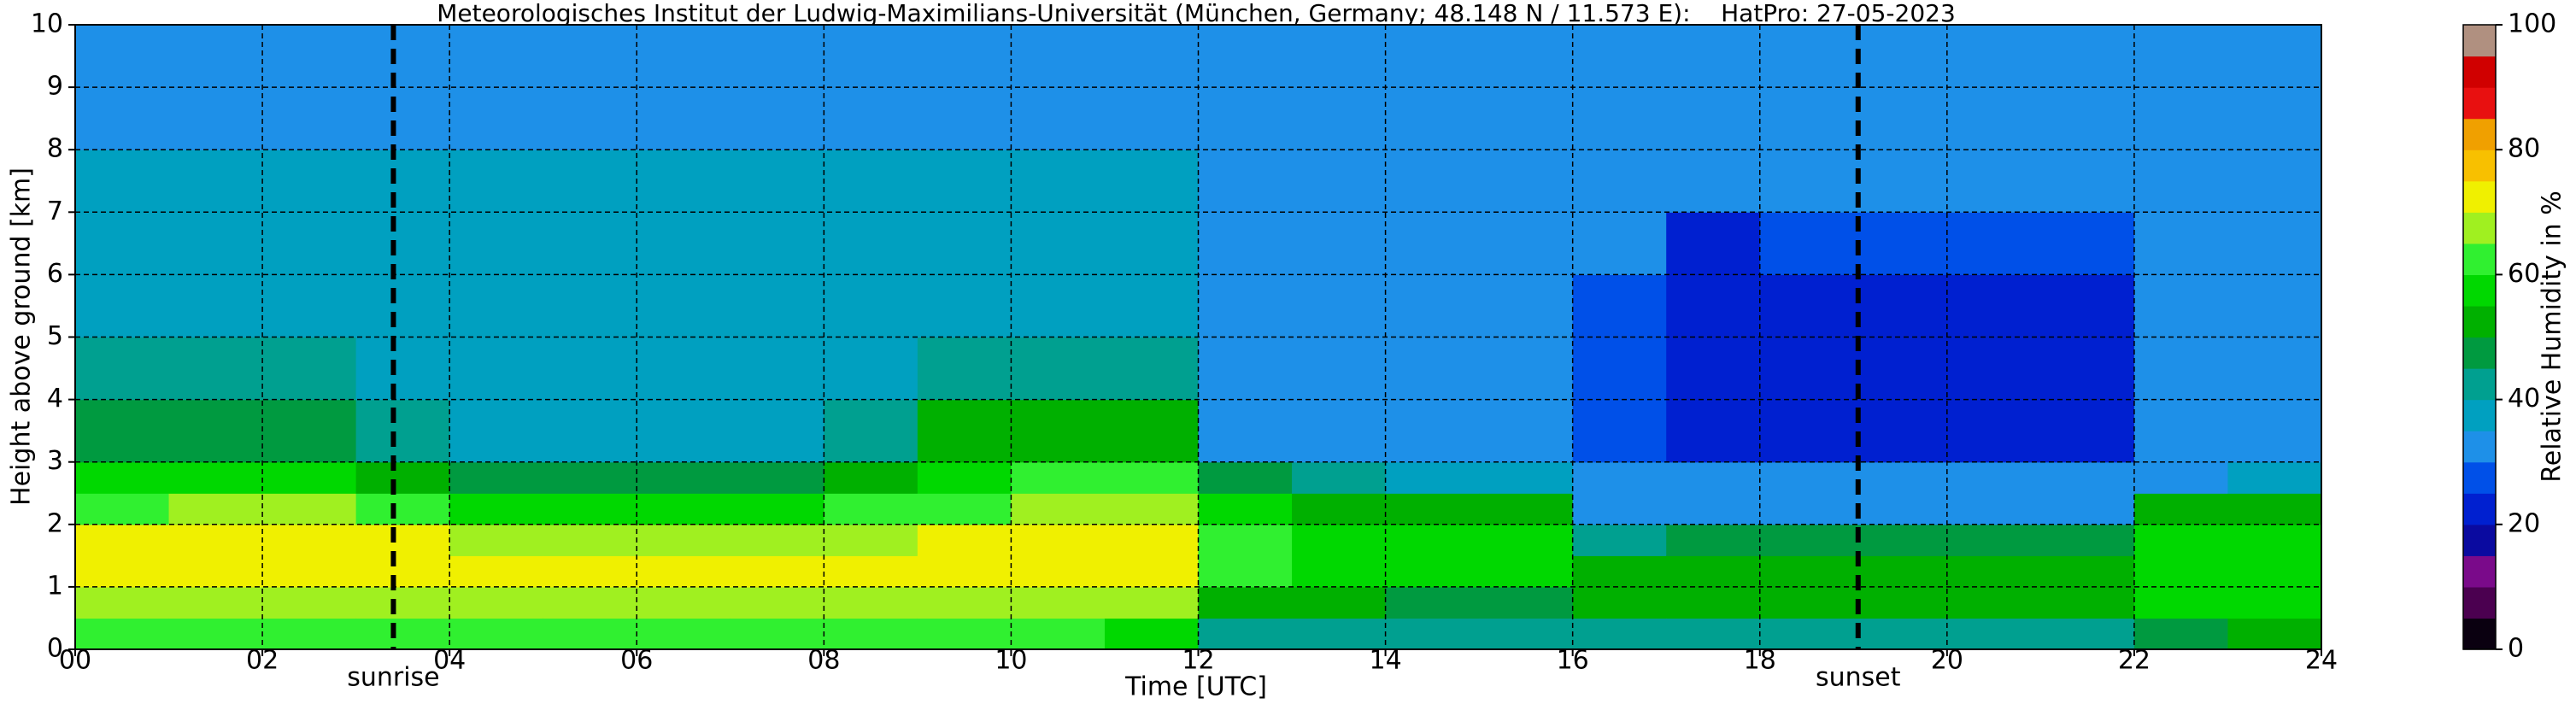 The height and width of the screenshot is (704, 2576). What do you see at coordinates (55, 649) in the screenshot?
I see `y-tick-label: 0` at bounding box center [55, 649].